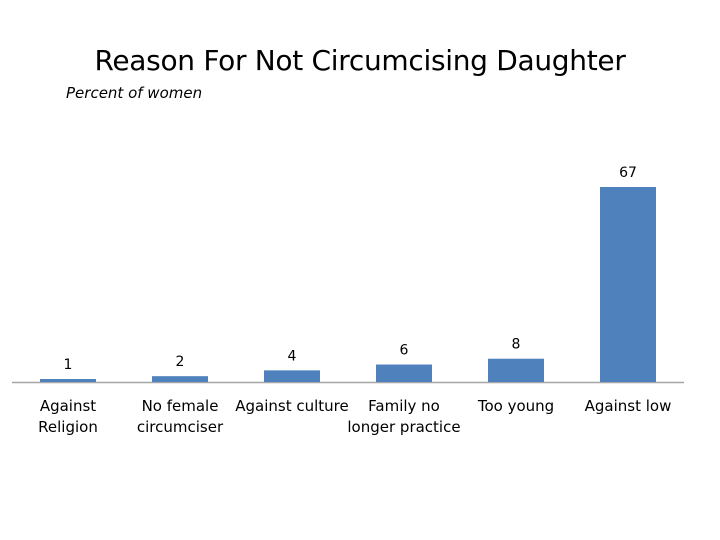 The image size is (720, 540). I want to click on data-label-4: 6, so click(404, 351).